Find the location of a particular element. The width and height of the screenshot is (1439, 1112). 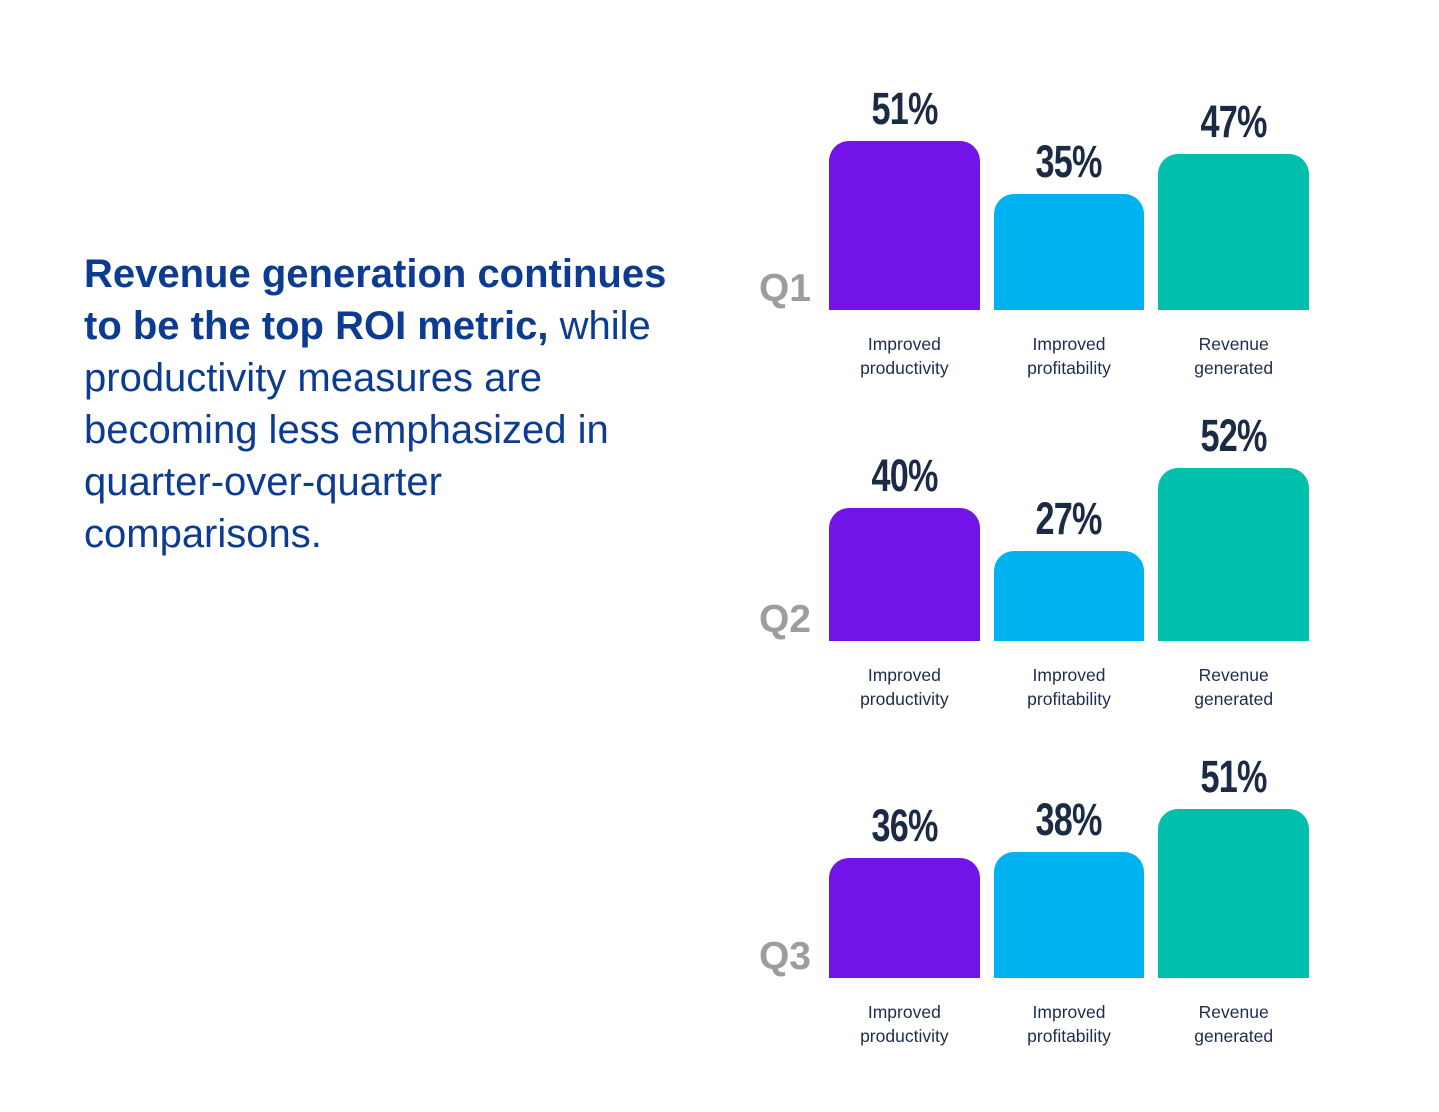

narrative-line: comparisons. is located at coordinates (414, 534).